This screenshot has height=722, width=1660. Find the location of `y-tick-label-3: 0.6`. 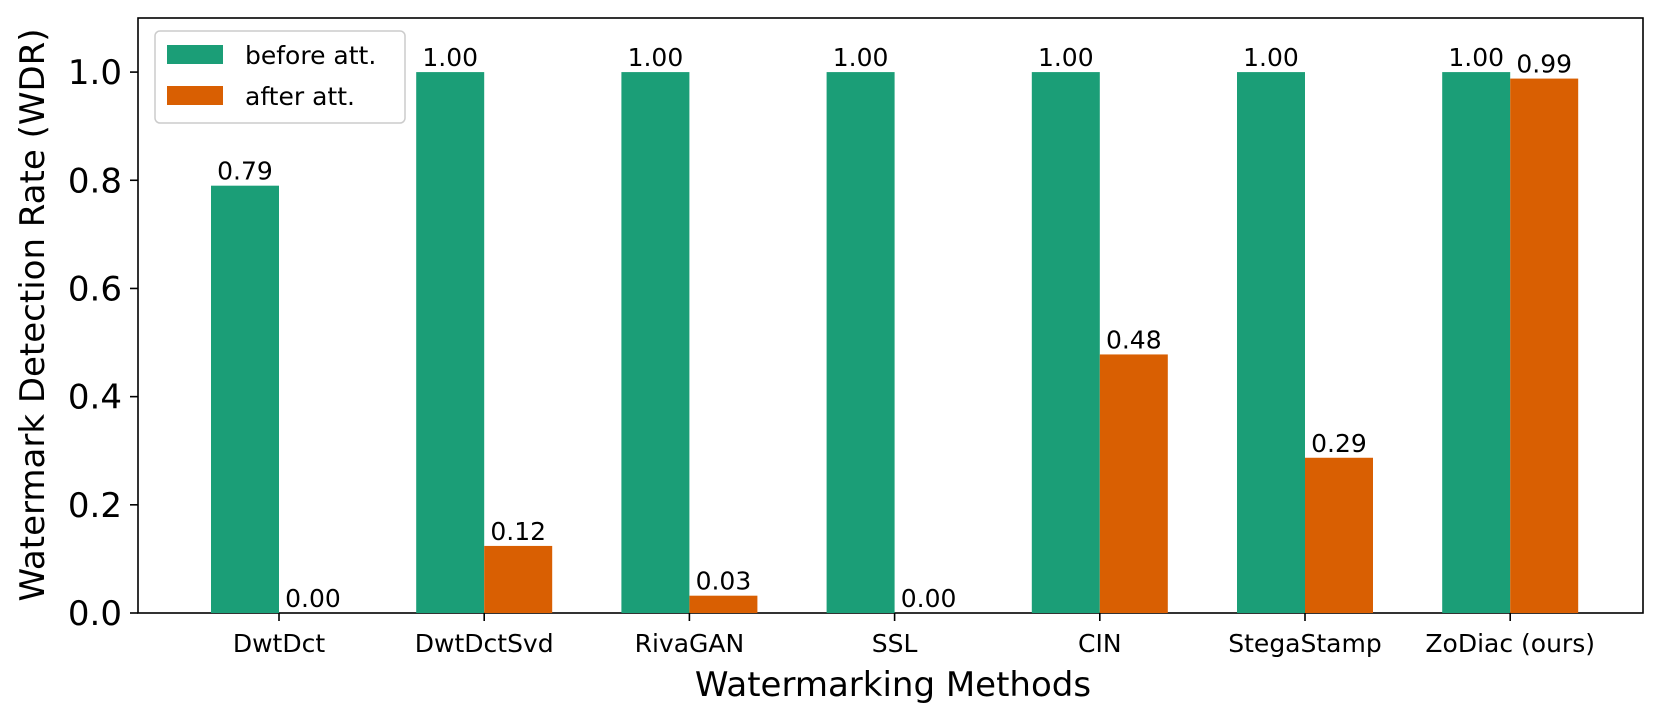

y-tick-label-3: 0.6 is located at coordinates (95, 289).